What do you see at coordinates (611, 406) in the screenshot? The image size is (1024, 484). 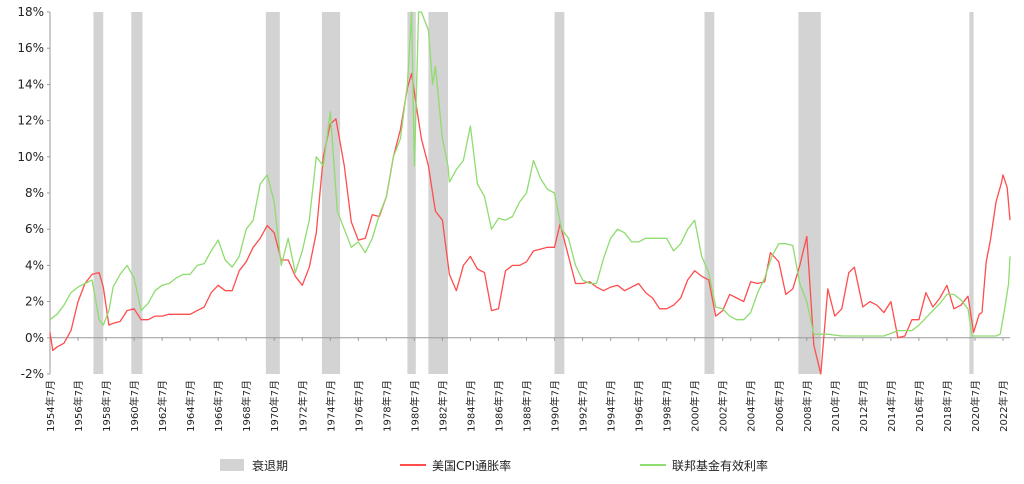 I see `x-tick-label: 1994年7月` at bounding box center [611, 406].